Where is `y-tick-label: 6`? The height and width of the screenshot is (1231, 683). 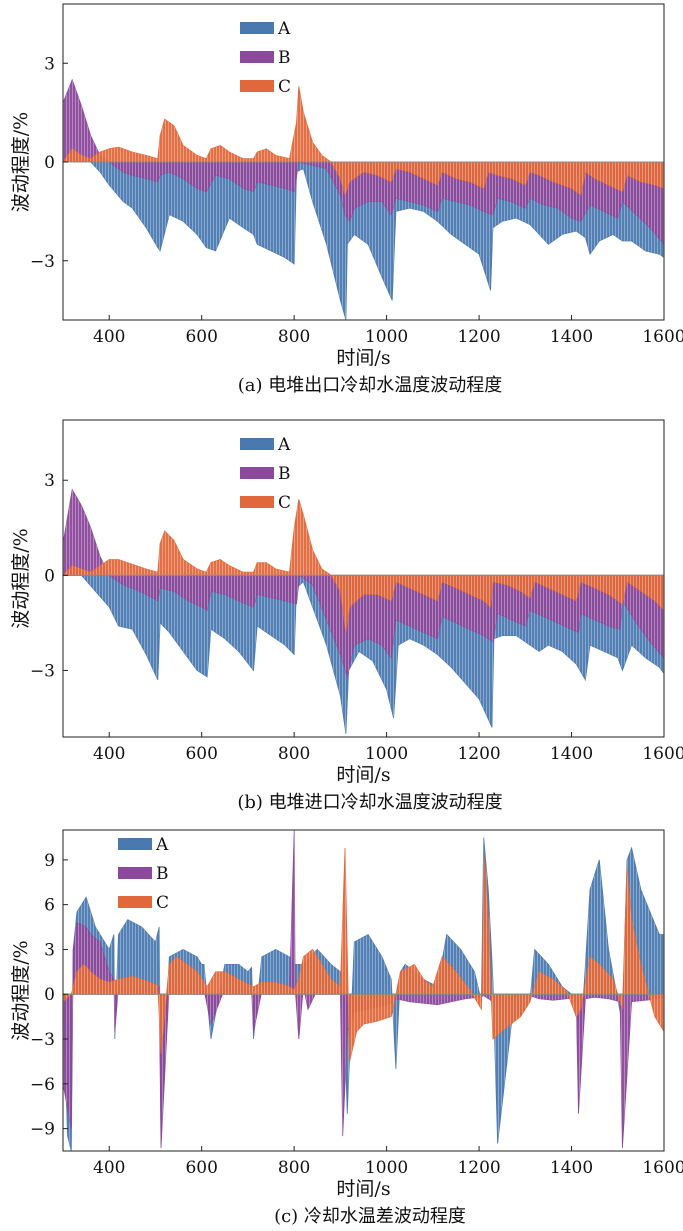 y-tick-label: 6 is located at coordinates (49, 906).